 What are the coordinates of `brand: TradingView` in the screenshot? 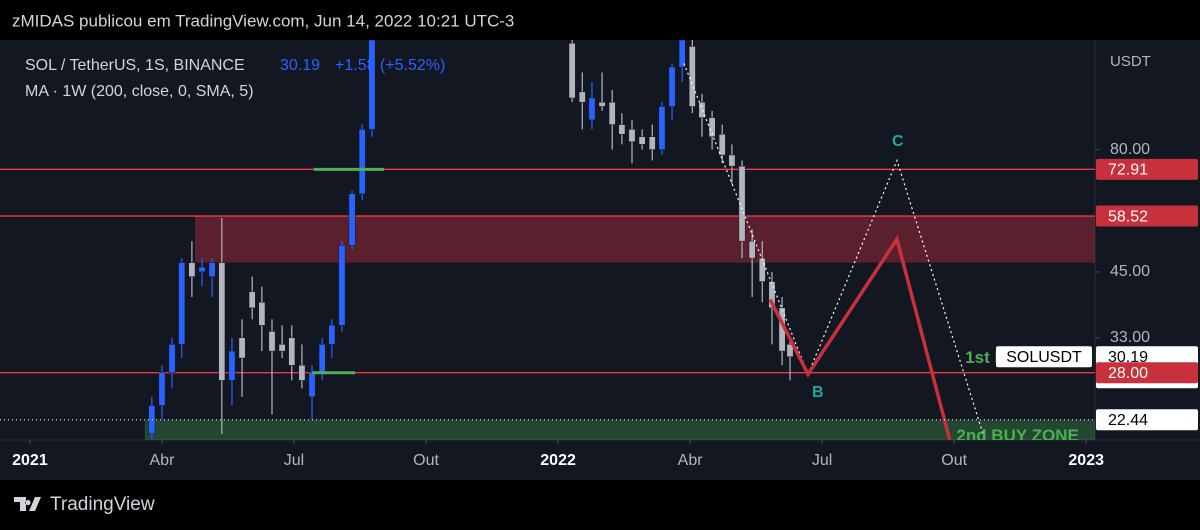 It's located at (102, 504).